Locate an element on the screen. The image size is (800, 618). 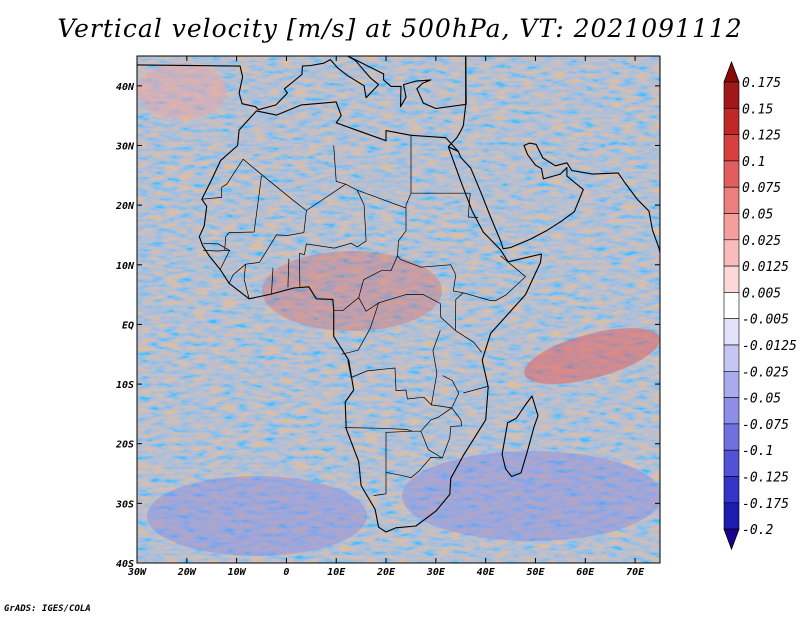
colorbar-bottom-arrow is located at coordinates (731, 539).